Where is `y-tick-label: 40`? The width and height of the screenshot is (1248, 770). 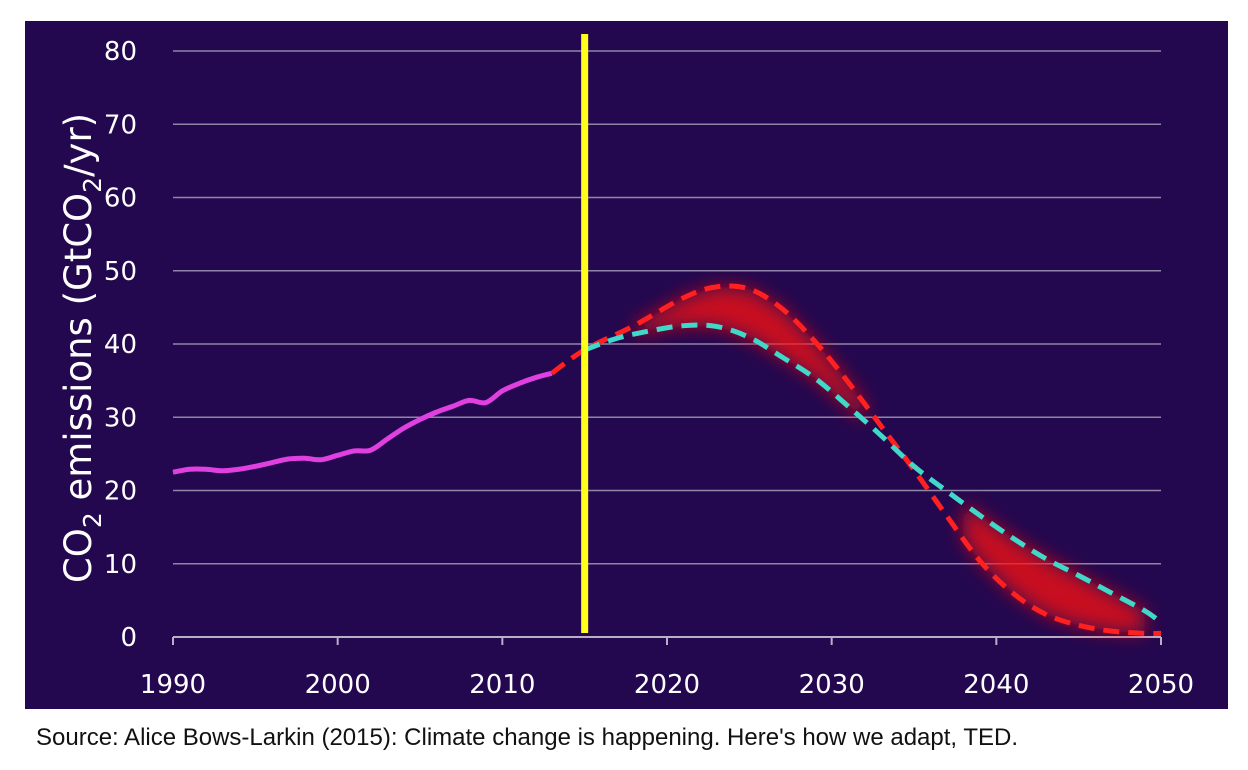
y-tick-label: 40 is located at coordinates (120, 345).